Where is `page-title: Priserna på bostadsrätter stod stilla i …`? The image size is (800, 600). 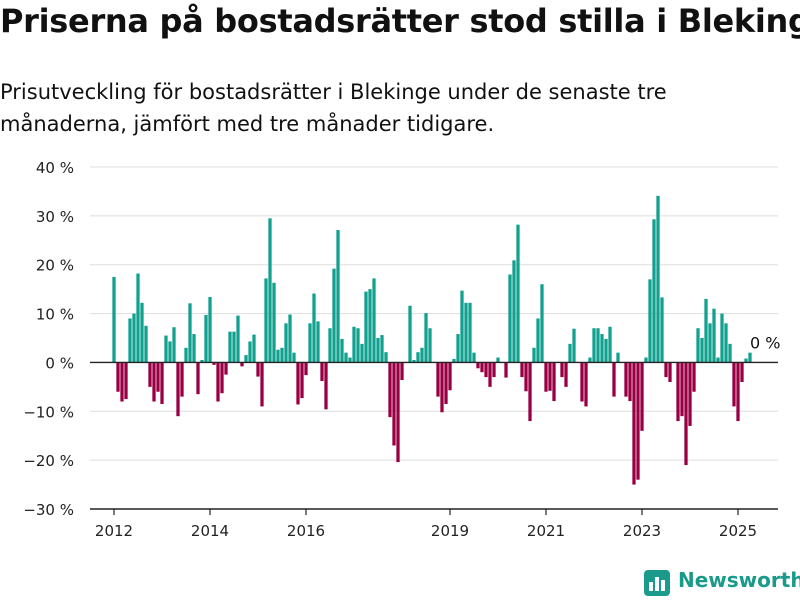 page-title: Priserna på bostadsrätter stod stilla i … is located at coordinates (400, 21).